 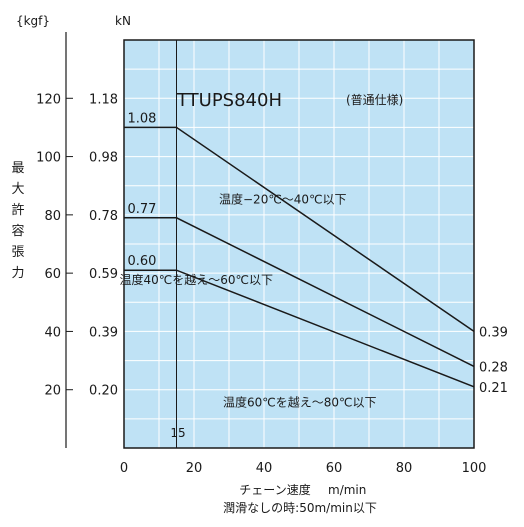 I want to click on x-axis-label: チェーン速度, so click(x=274, y=489).